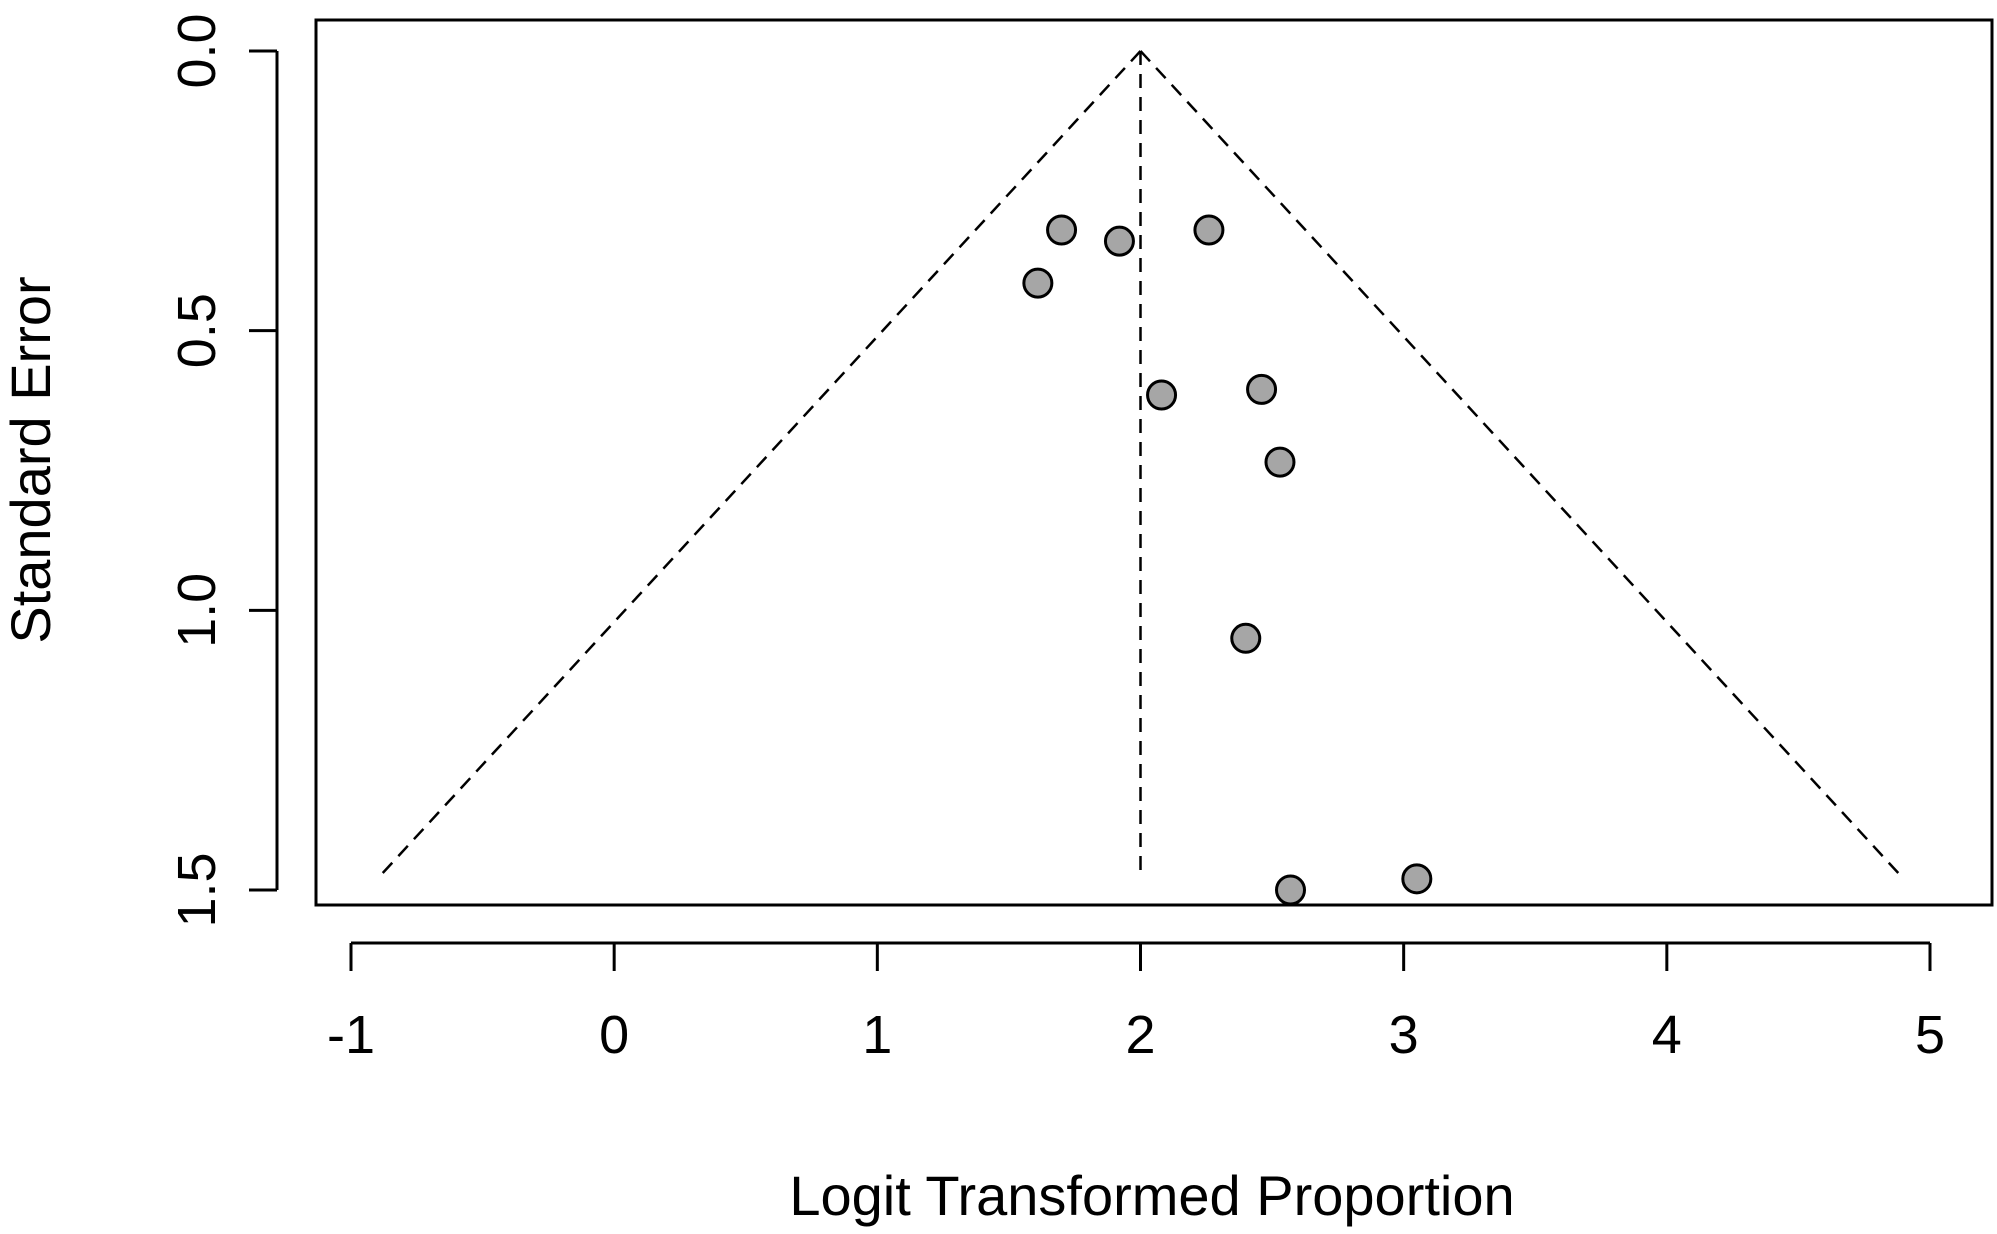 This screenshot has width=1997, height=1234. I want to click on x-tick-label: 3, so click(1404, 1035).